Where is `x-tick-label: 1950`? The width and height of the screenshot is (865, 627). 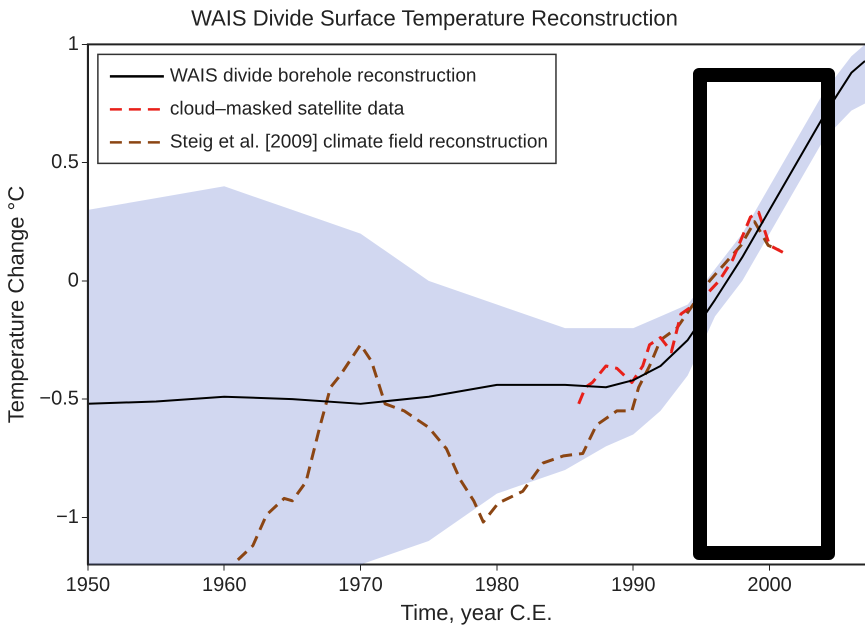 x-tick-label: 1950 is located at coordinates (88, 585).